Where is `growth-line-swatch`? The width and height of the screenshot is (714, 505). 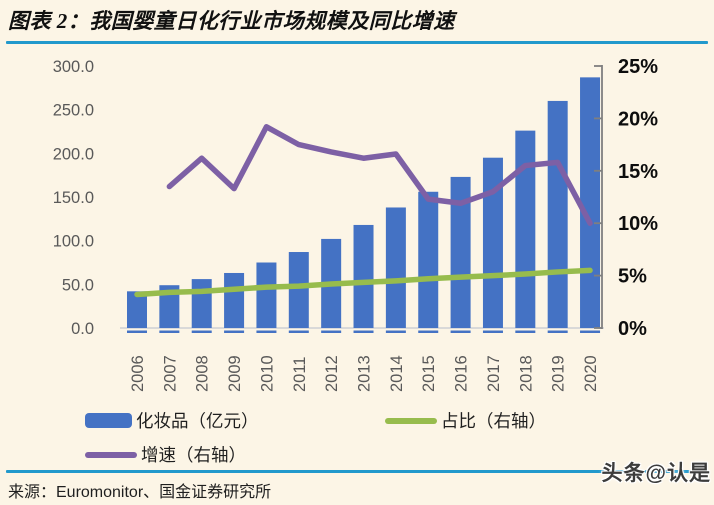
growth-line-swatch is located at coordinates (111, 454).